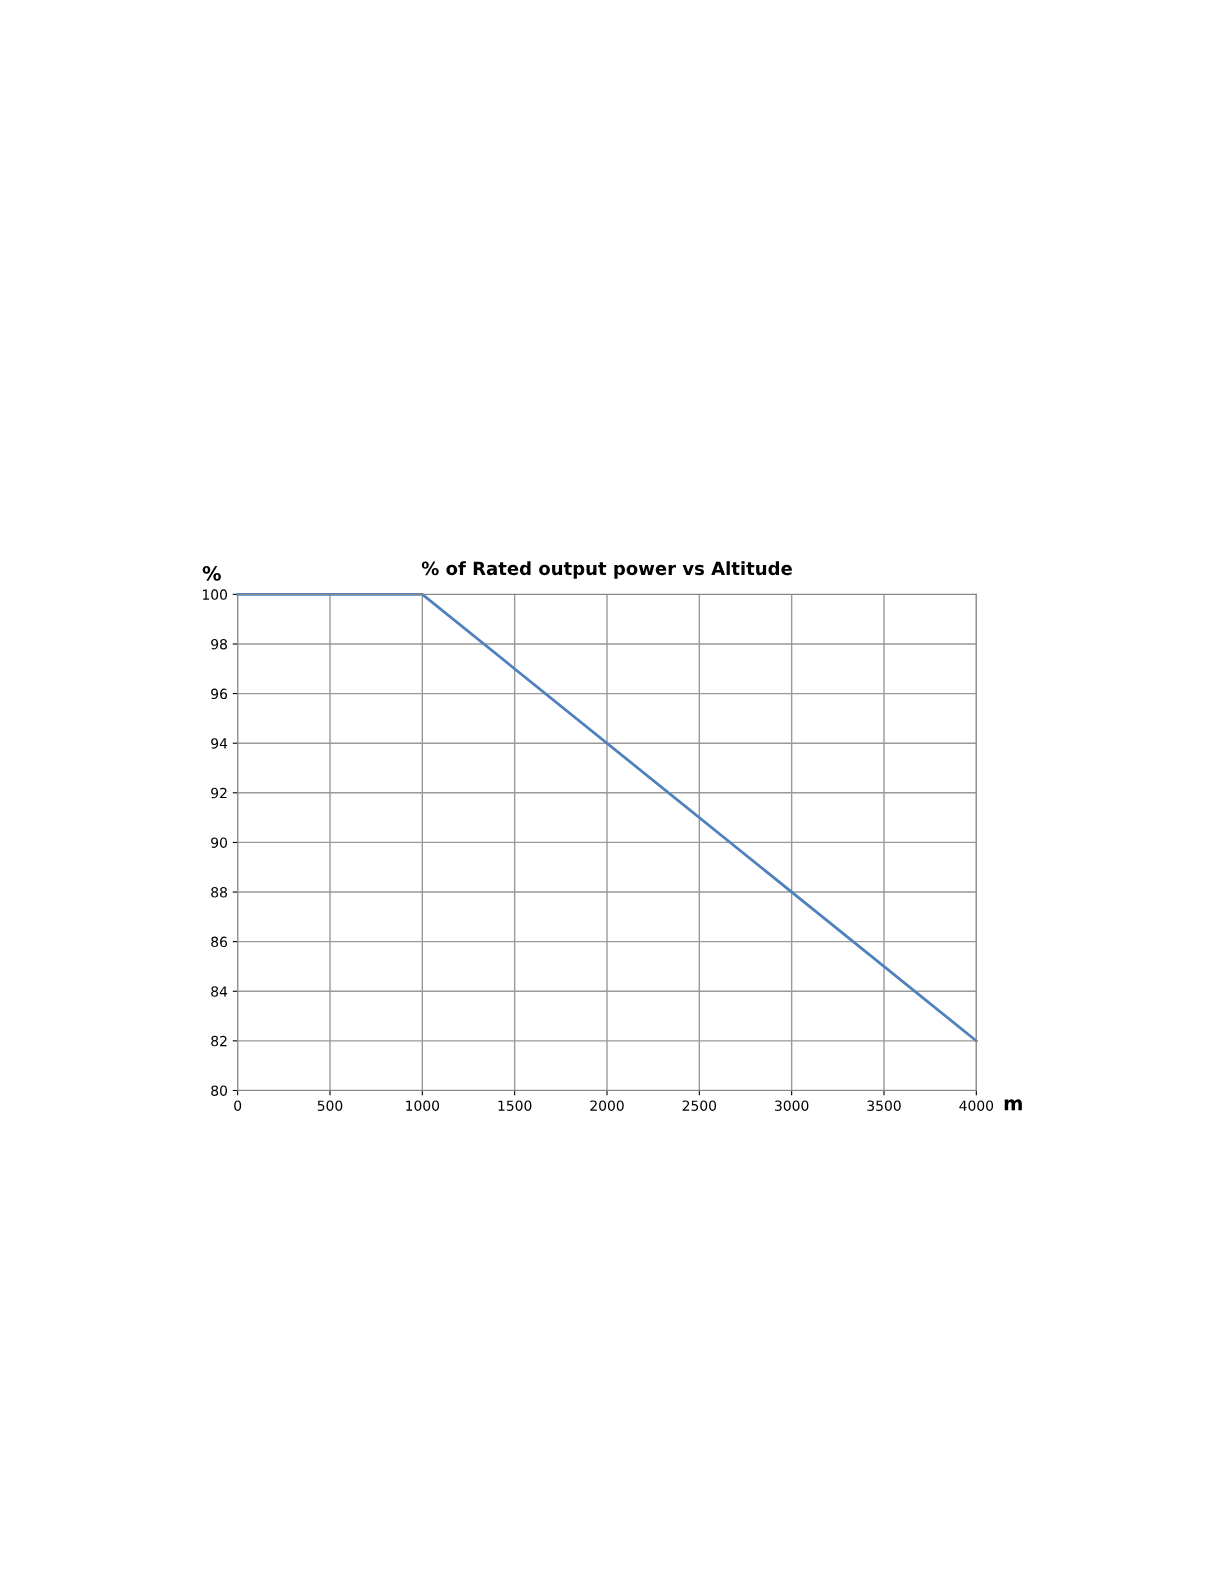 This screenshot has height=1585, width=1225. I want to click on x-tick-label: 1500, so click(515, 1105).